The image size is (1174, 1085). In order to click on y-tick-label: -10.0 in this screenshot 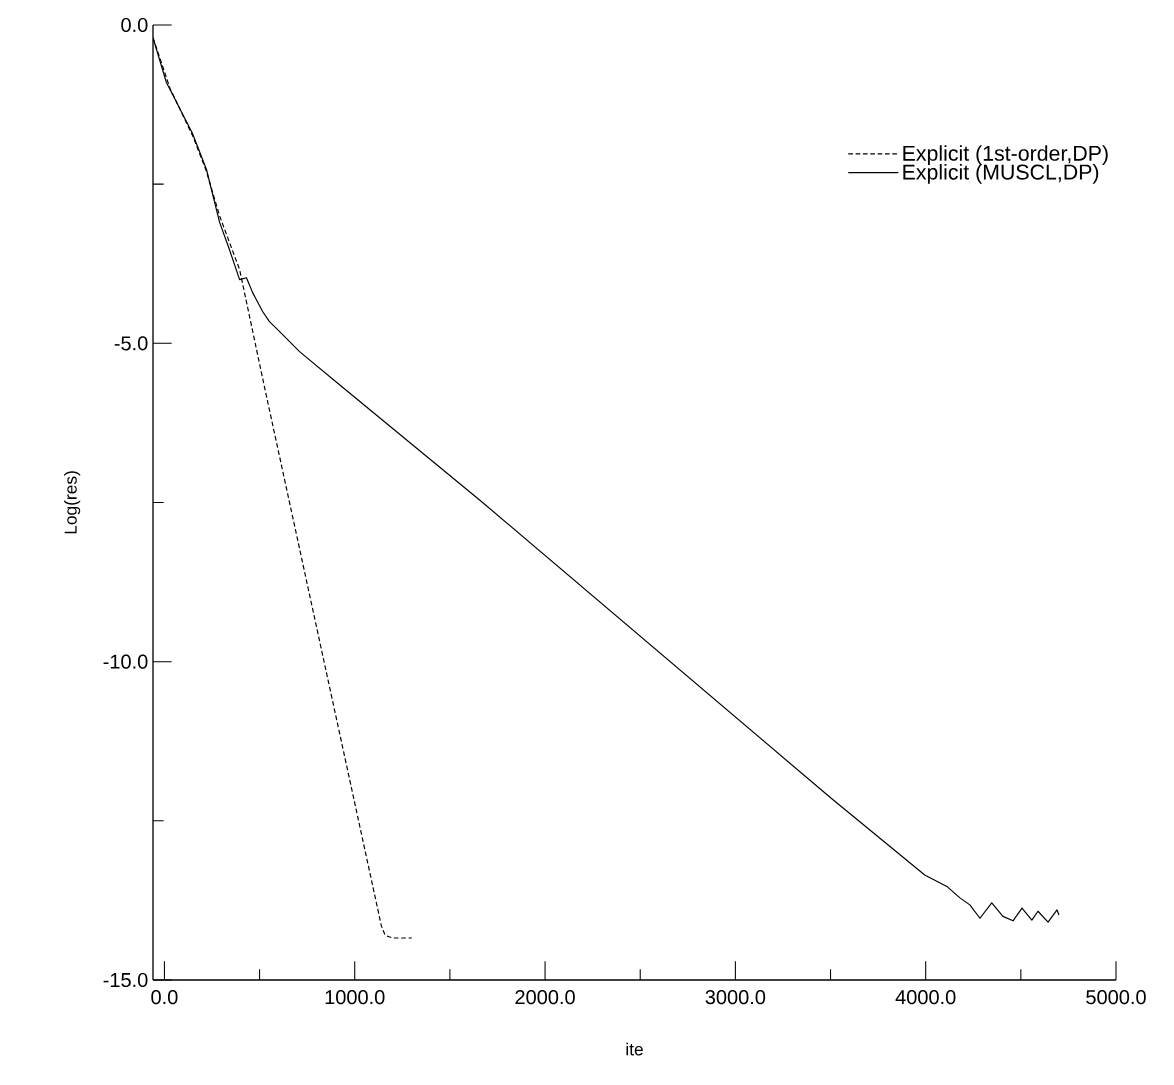, I will do `click(125, 661)`.